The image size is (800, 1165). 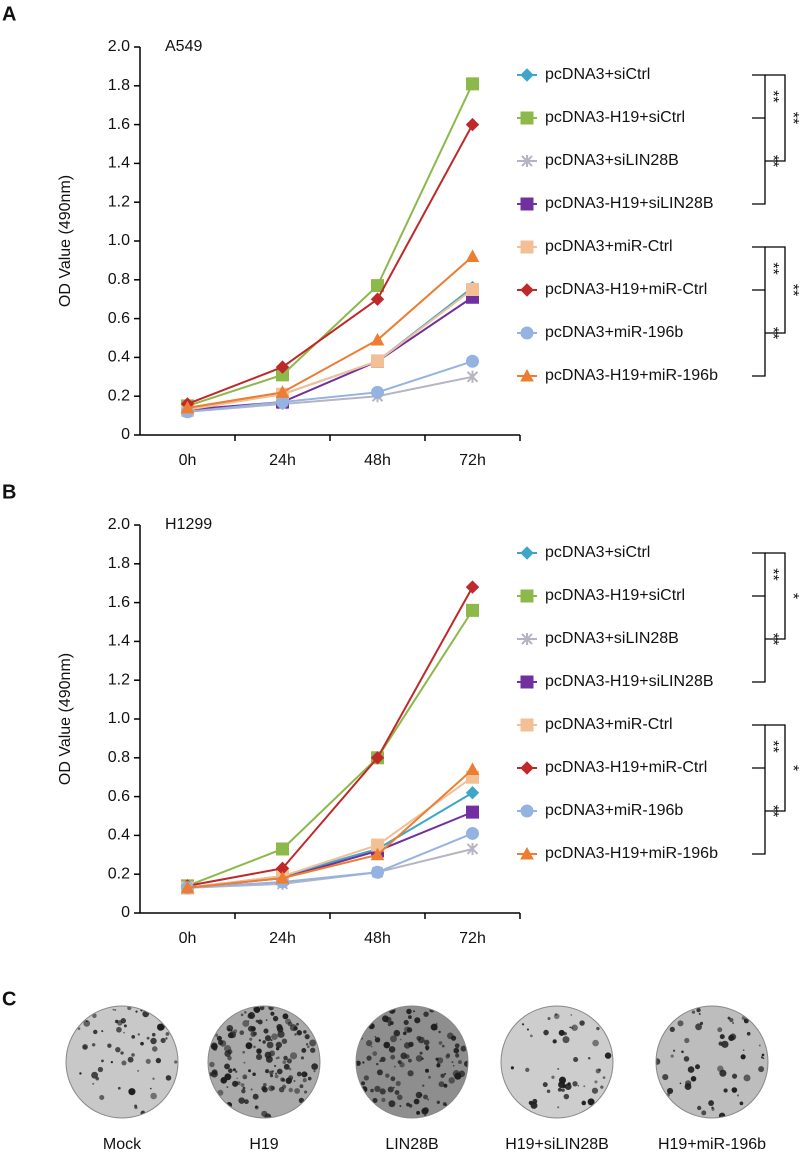 I want to click on caption: H19+miR-196b, so click(x=712, y=1144).